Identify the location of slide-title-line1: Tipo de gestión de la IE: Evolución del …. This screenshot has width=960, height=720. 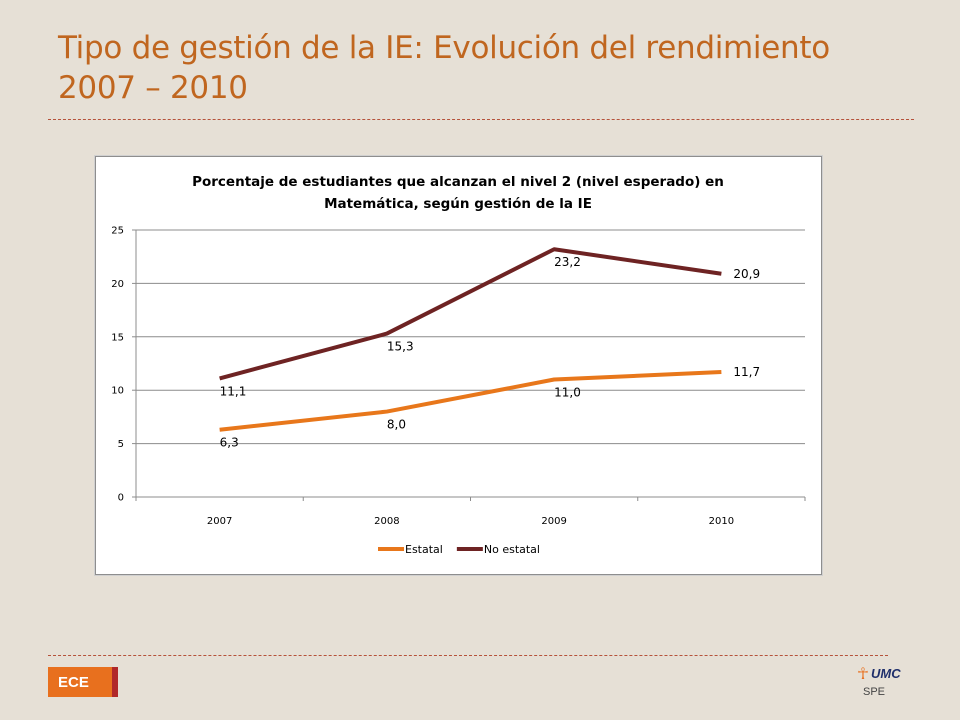
(444, 48).